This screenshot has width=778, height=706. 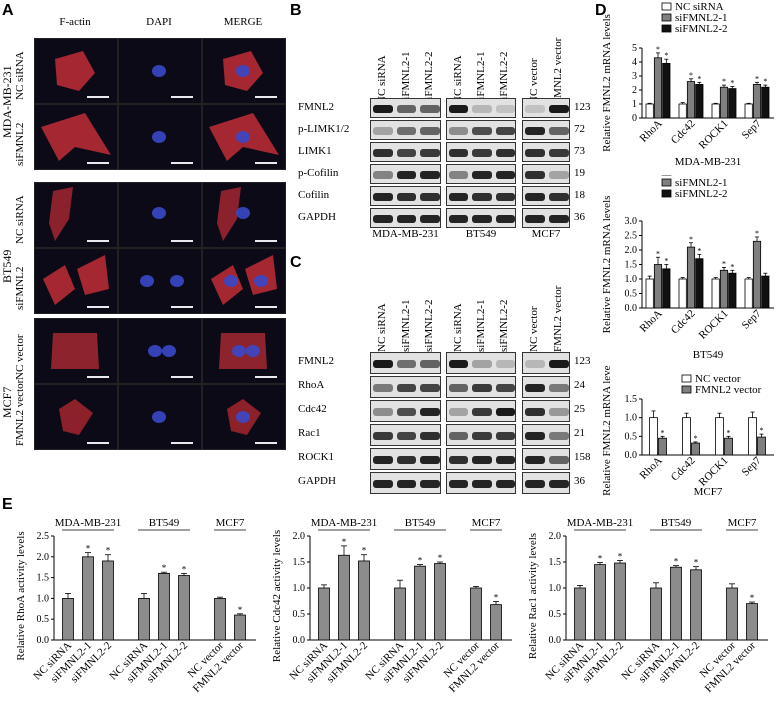 What do you see at coordinates (634, 48) in the screenshot?
I see `y-tick-label: 5` at bounding box center [634, 48].